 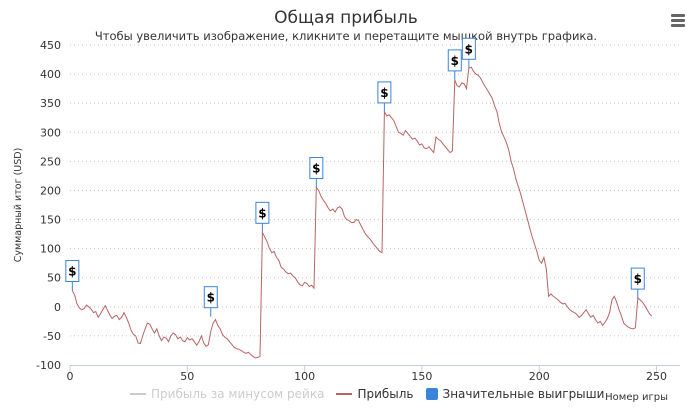 I want to click on y-tick-label: -50, so click(x=52, y=336).